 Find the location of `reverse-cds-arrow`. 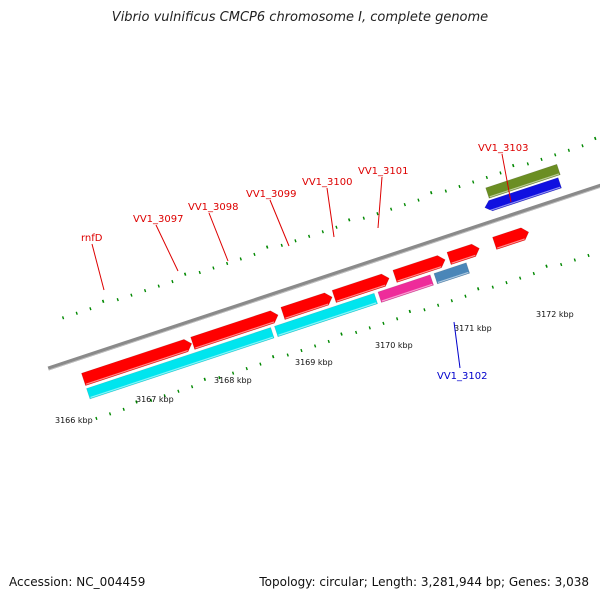

reverse-cds-arrow is located at coordinates (523, 194).